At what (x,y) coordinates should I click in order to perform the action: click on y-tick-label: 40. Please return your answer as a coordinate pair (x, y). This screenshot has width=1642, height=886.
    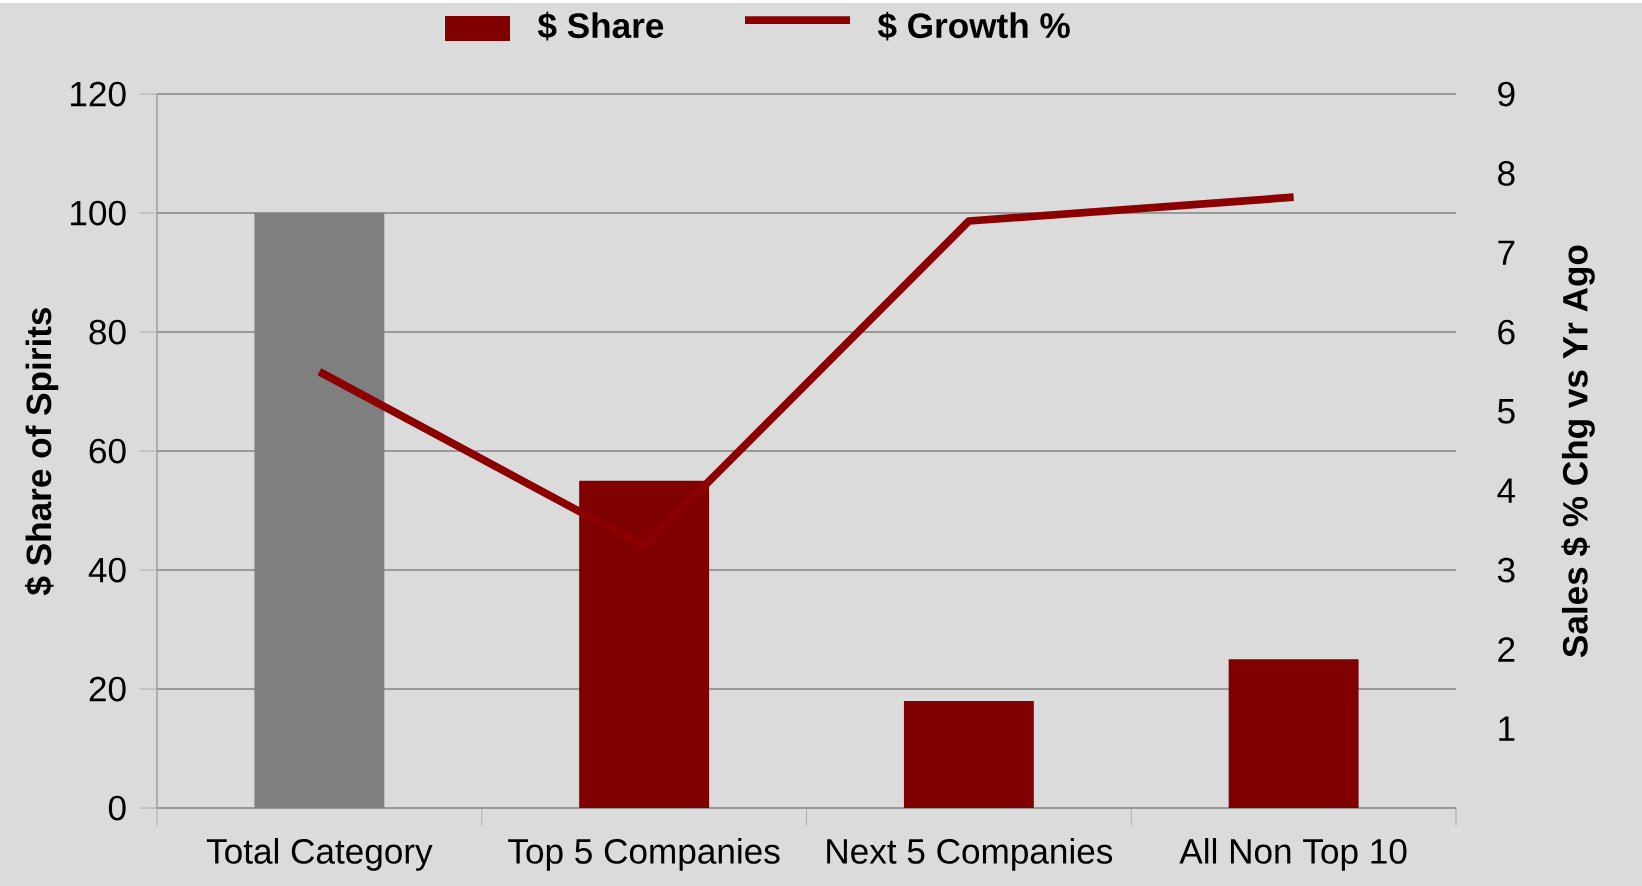
    Looking at the image, I should click on (107, 570).